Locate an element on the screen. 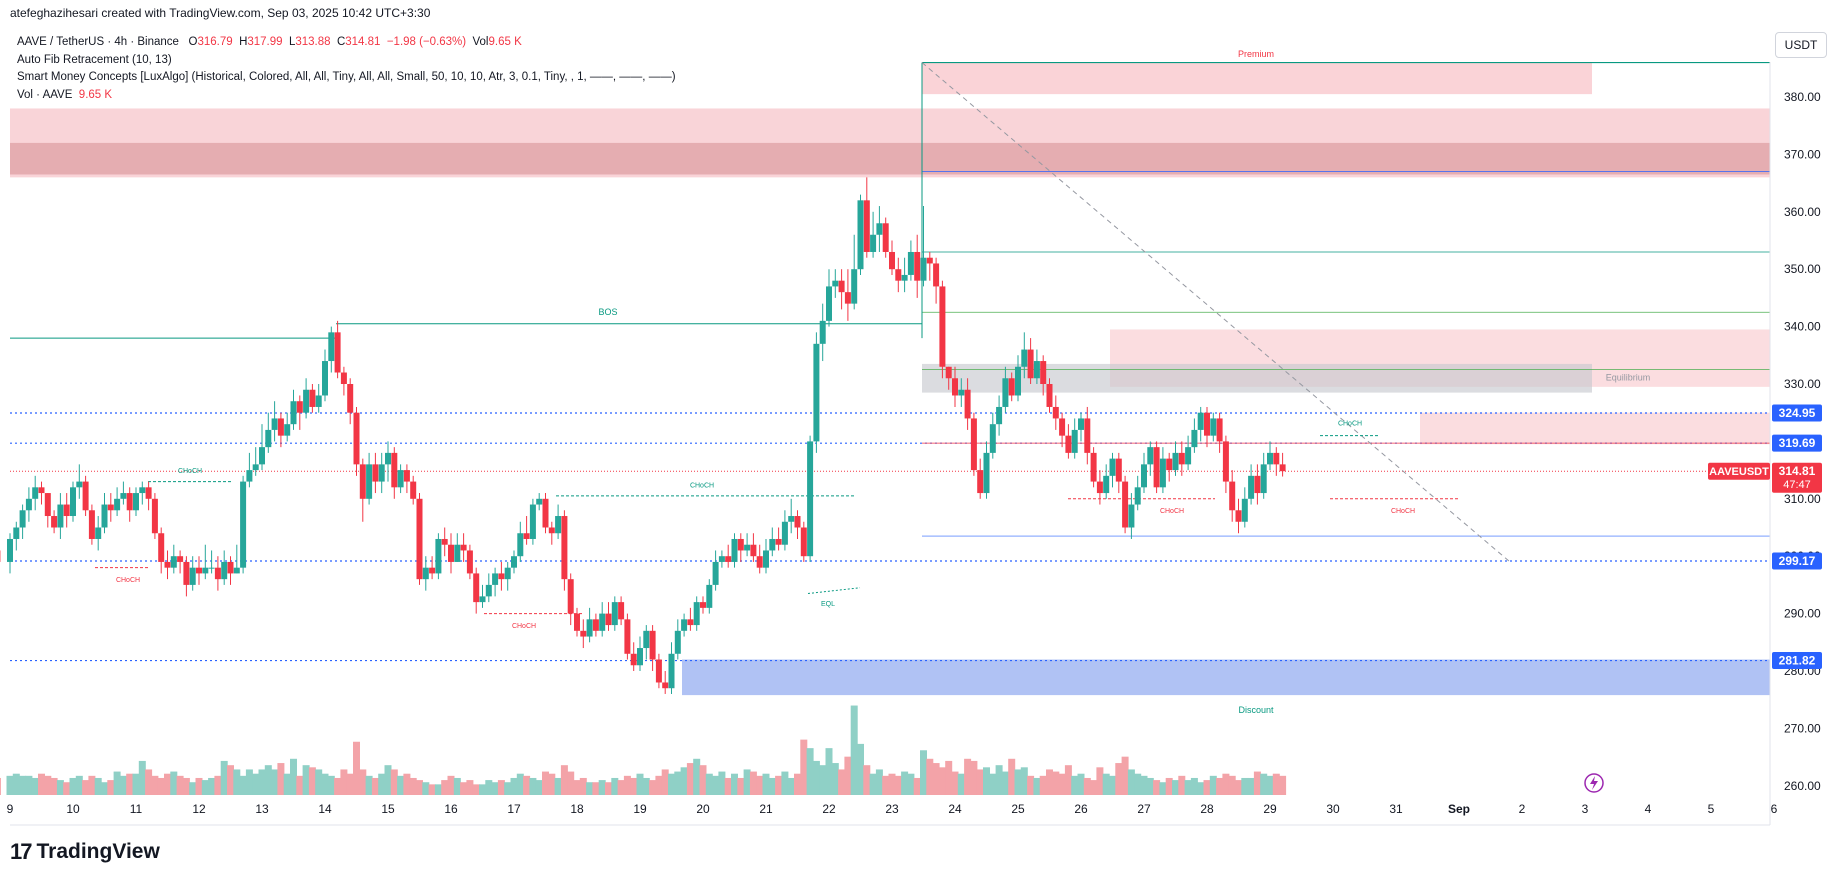 The image size is (1835, 883). choch-label: CHoCH is located at coordinates (524, 626).